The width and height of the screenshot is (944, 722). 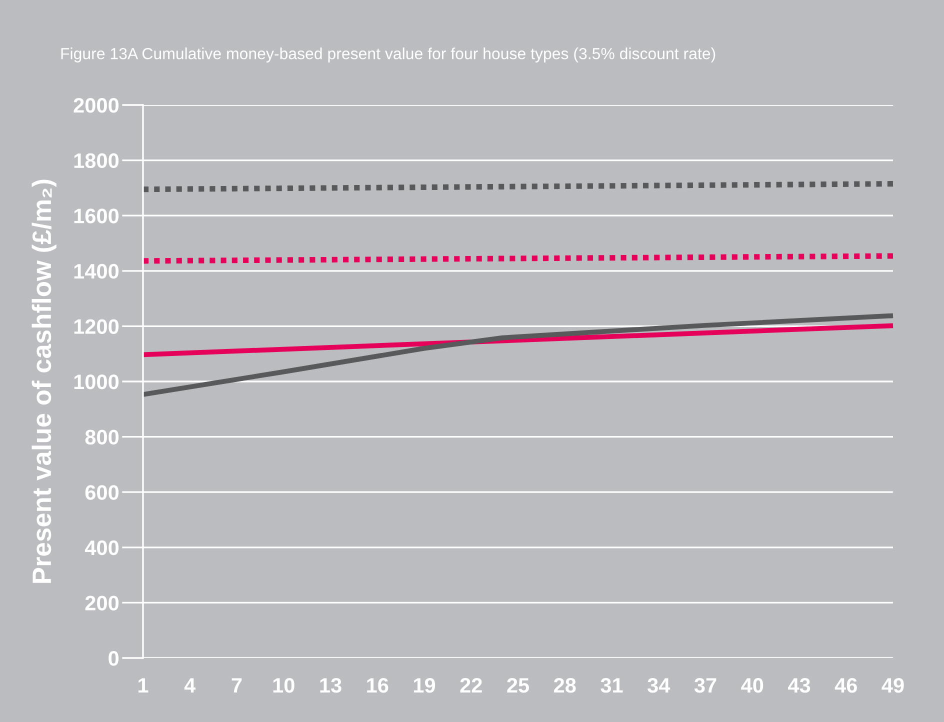 What do you see at coordinates (565, 685) in the screenshot?
I see `x-tick-label: 28` at bounding box center [565, 685].